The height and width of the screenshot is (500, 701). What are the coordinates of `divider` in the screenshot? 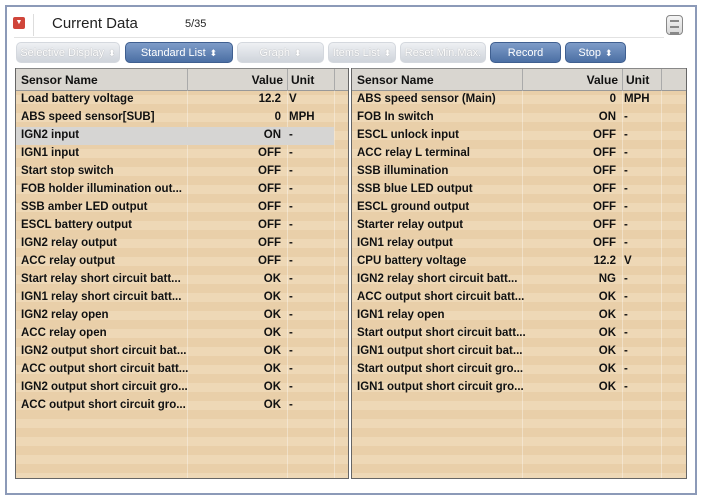 It's located at (33, 25).